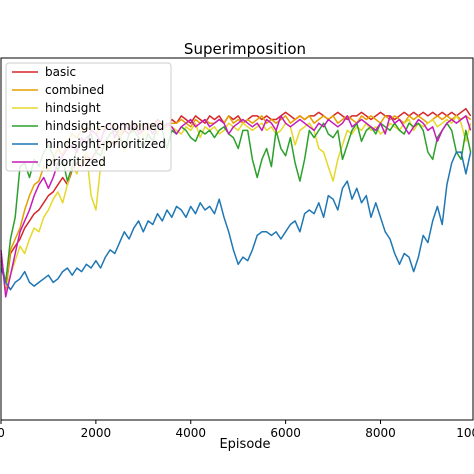 The height and width of the screenshot is (474, 474). Describe the element at coordinates (190, 433) in the screenshot. I see `x-tick-label-4000: 4000` at that location.